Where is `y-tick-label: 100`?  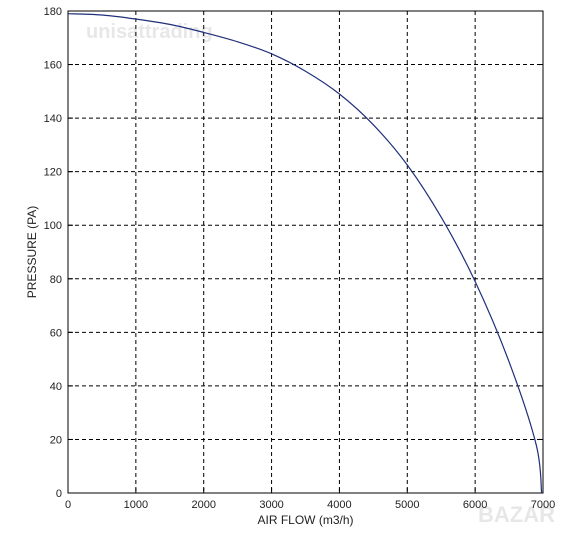
y-tick-label: 100 is located at coordinates (53, 226).